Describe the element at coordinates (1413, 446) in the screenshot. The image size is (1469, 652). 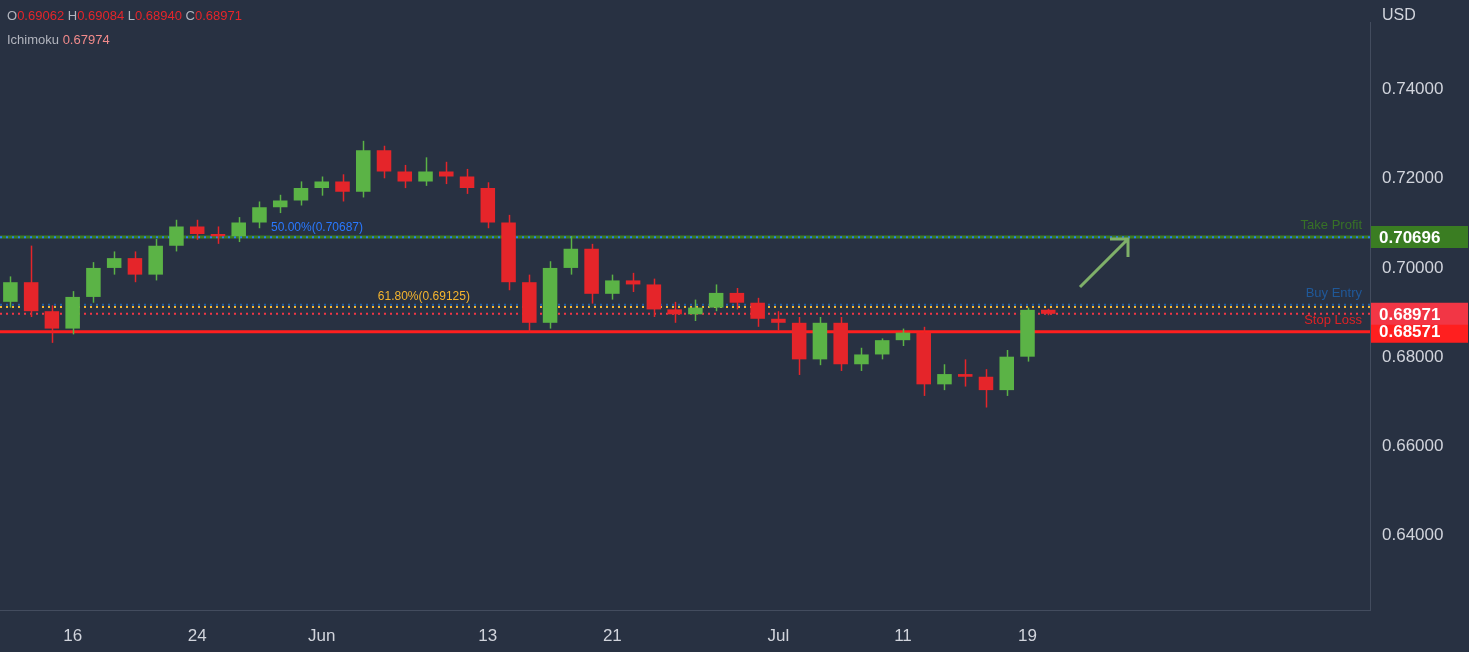
I see `y-tick-label: 0.66000` at that location.